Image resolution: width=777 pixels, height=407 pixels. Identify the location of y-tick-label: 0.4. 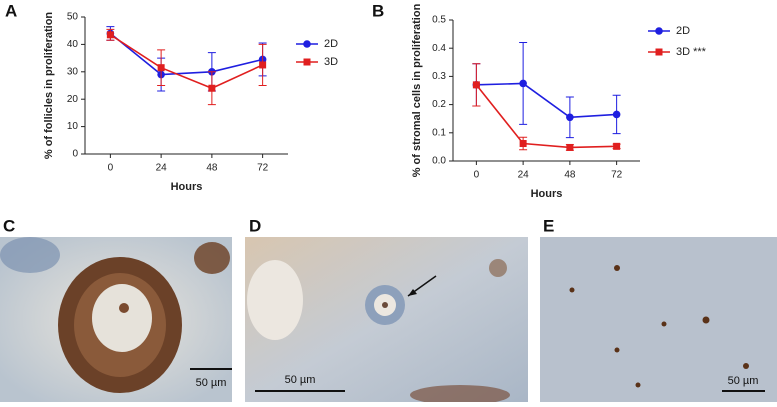
(439, 48).